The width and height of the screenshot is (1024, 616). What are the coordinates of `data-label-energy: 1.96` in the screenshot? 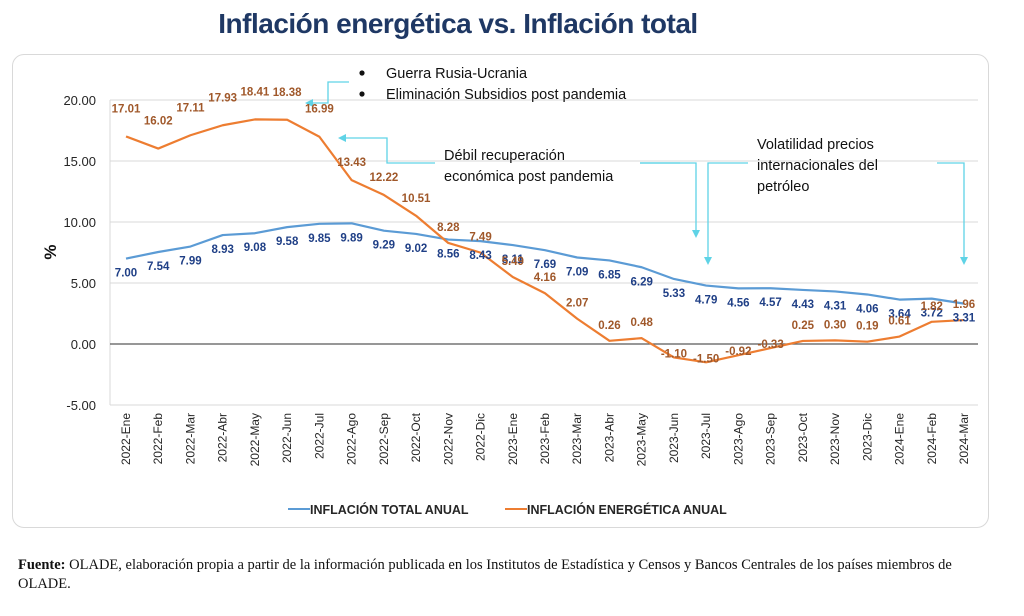 It's located at (964, 305).